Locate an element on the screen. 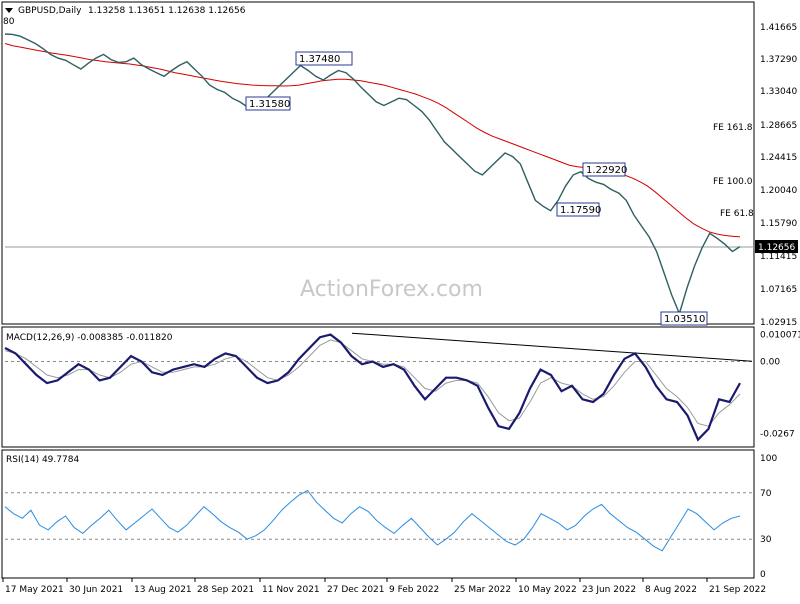 This screenshot has width=800, height=604. current-price-label: 1.12656 is located at coordinates (776, 248).